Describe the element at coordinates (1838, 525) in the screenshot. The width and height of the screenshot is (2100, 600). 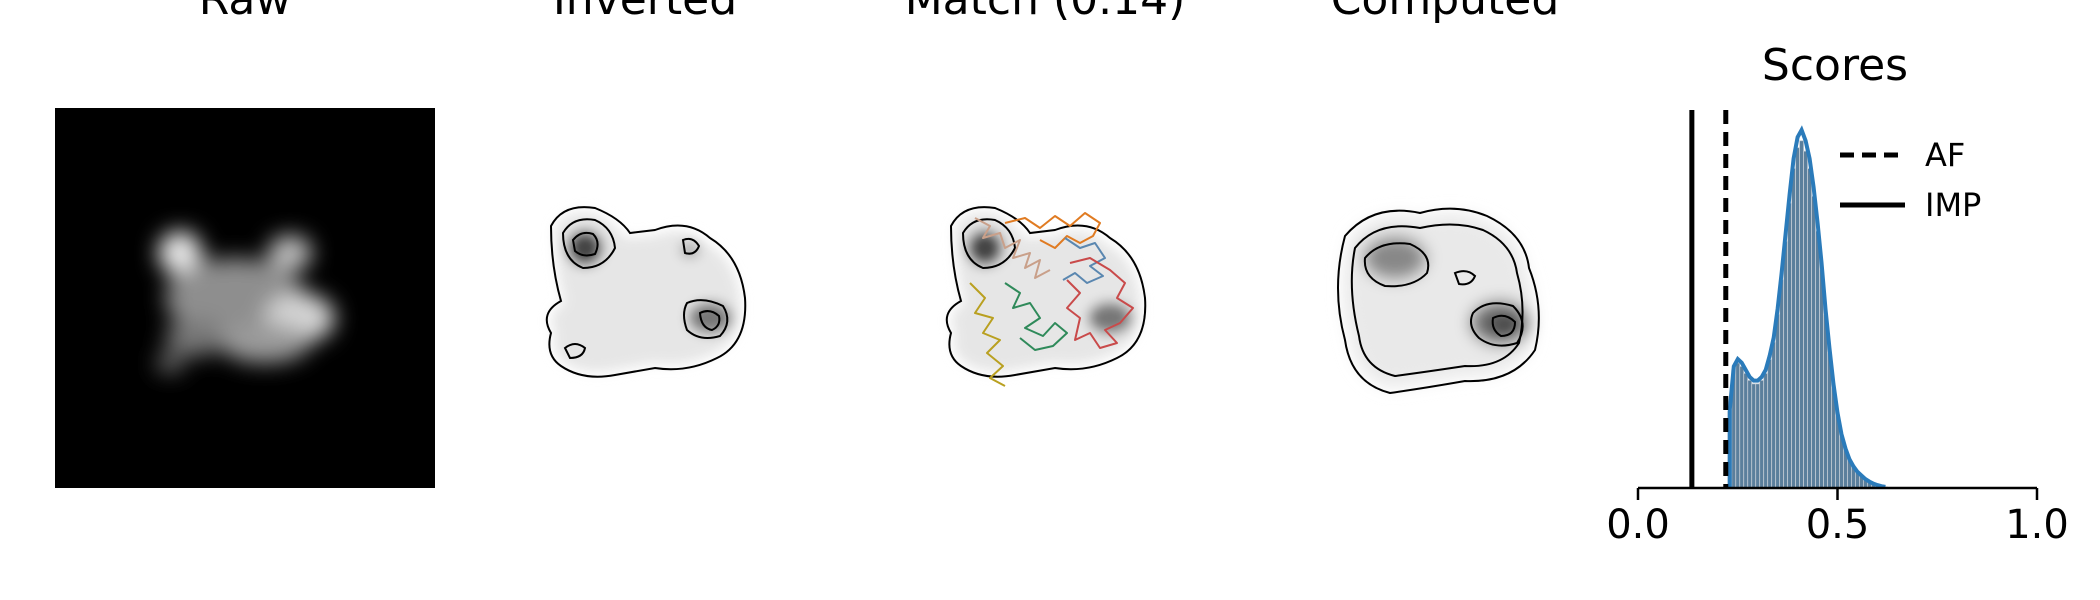
I see `x-tick-label: 0.5` at that location.